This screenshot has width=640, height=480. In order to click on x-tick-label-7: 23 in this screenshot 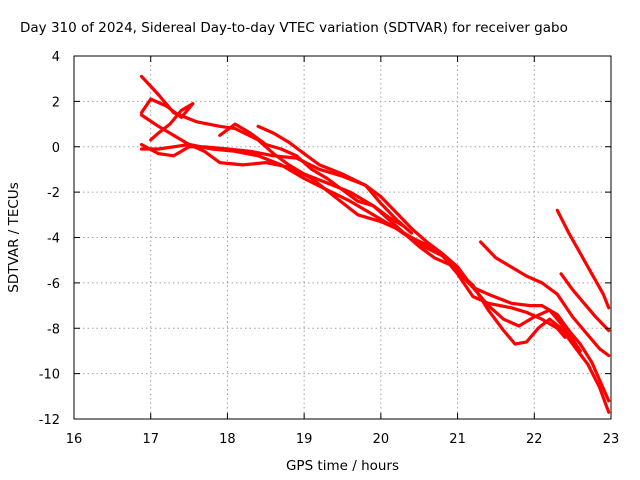, I will do `click(611, 439)`.